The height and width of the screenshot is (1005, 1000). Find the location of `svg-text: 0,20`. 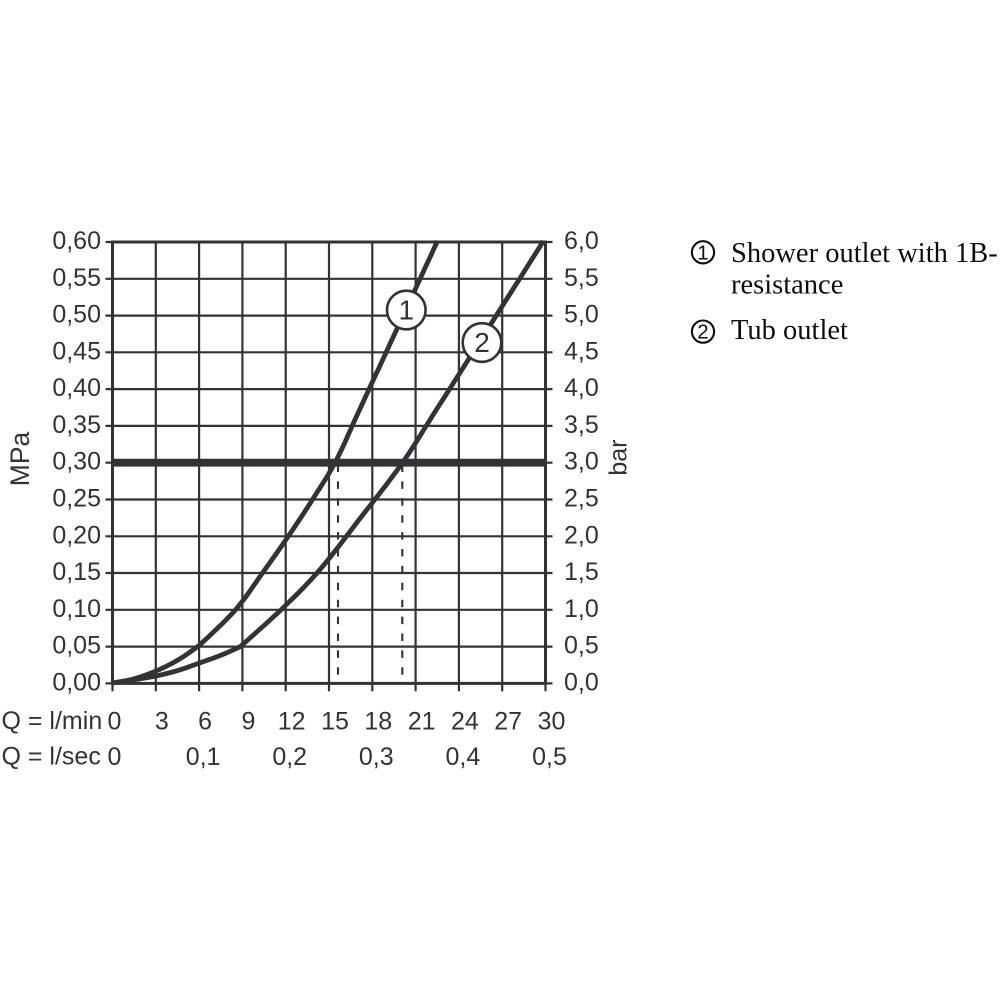

svg-text: 0,20 is located at coordinates (76, 535).